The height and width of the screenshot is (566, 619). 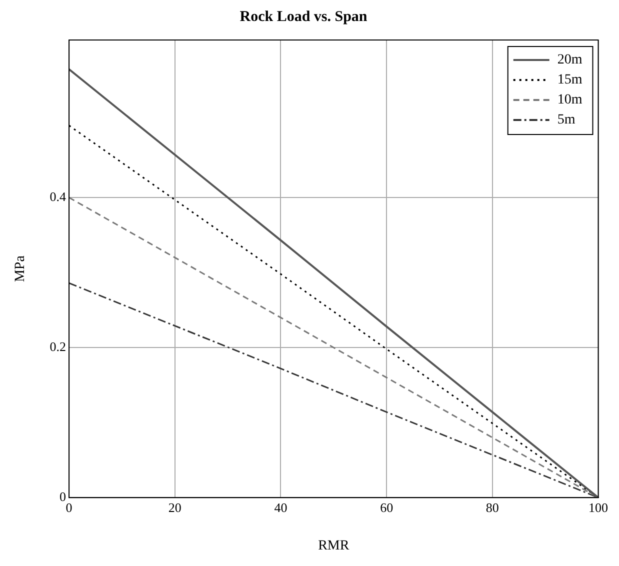 What do you see at coordinates (281, 507) in the screenshot?
I see `x-tick-label: 40` at bounding box center [281, 507].